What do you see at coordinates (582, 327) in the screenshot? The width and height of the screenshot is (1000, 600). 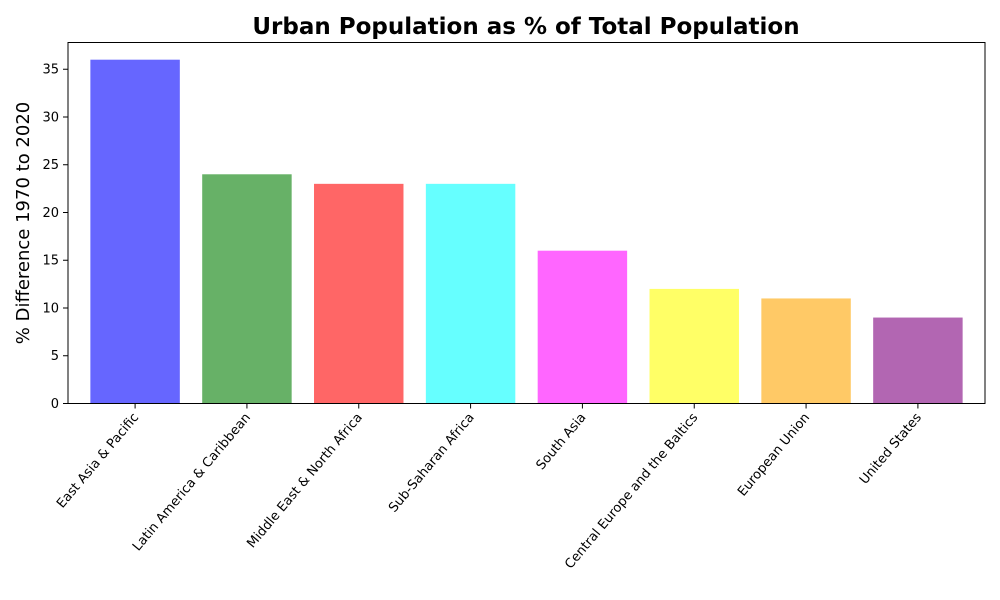 I see `bar-south-asia` at bounding box center [582, 327].